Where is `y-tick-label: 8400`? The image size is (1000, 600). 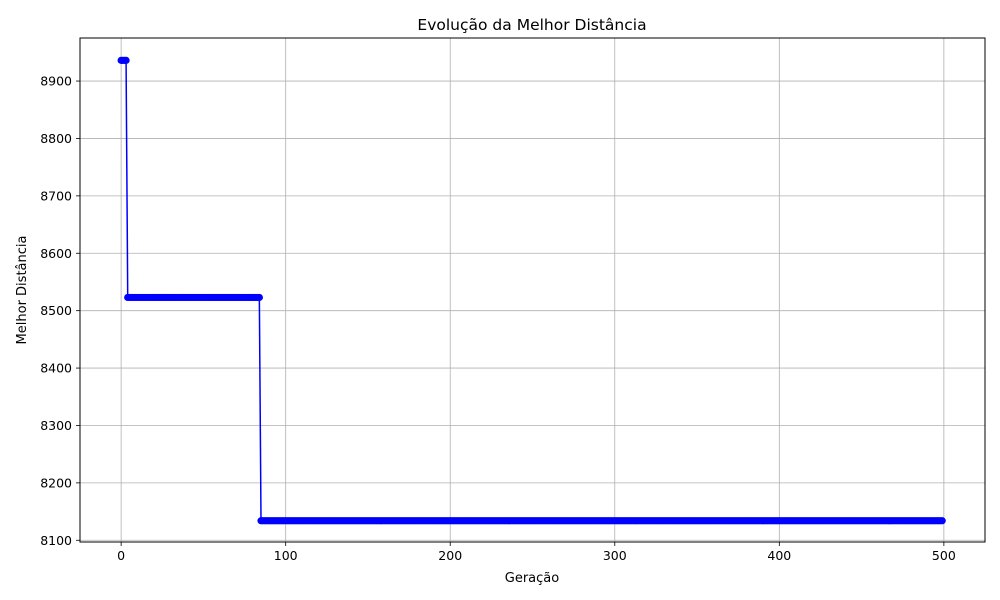 y-tick-label: 8400 is located at coordinates (56, 368).